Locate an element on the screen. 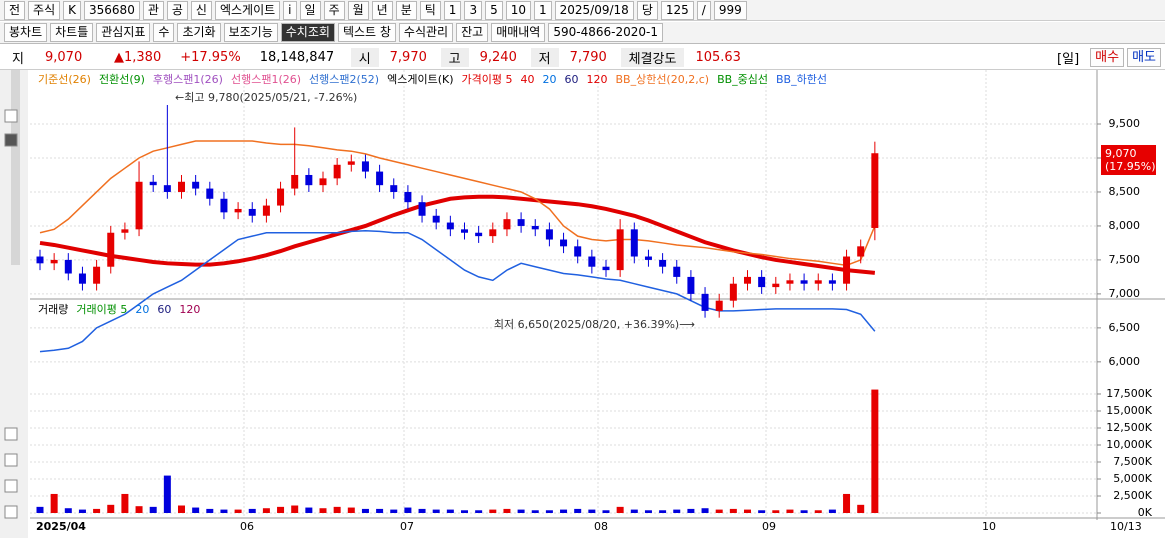  toolbar-button: 관심지표 is located at coordinates (123, 32).